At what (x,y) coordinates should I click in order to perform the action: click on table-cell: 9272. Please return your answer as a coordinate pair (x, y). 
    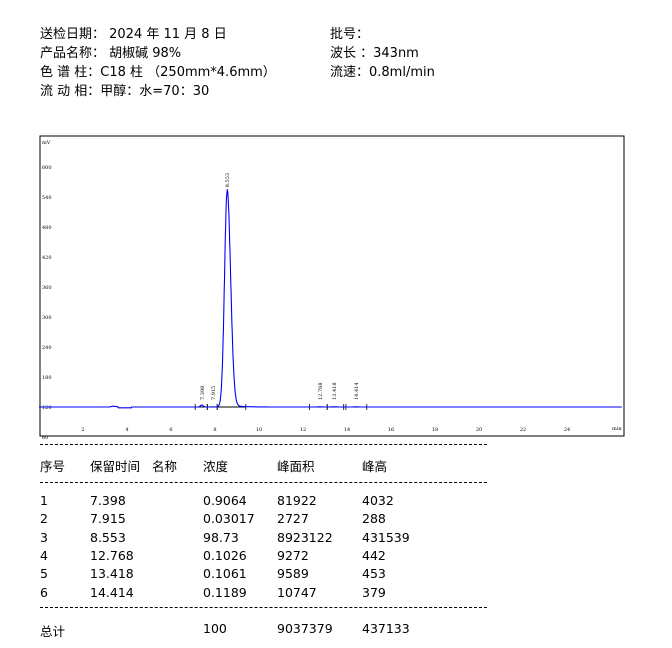
    Looking at the image, I should click on (293, 555).